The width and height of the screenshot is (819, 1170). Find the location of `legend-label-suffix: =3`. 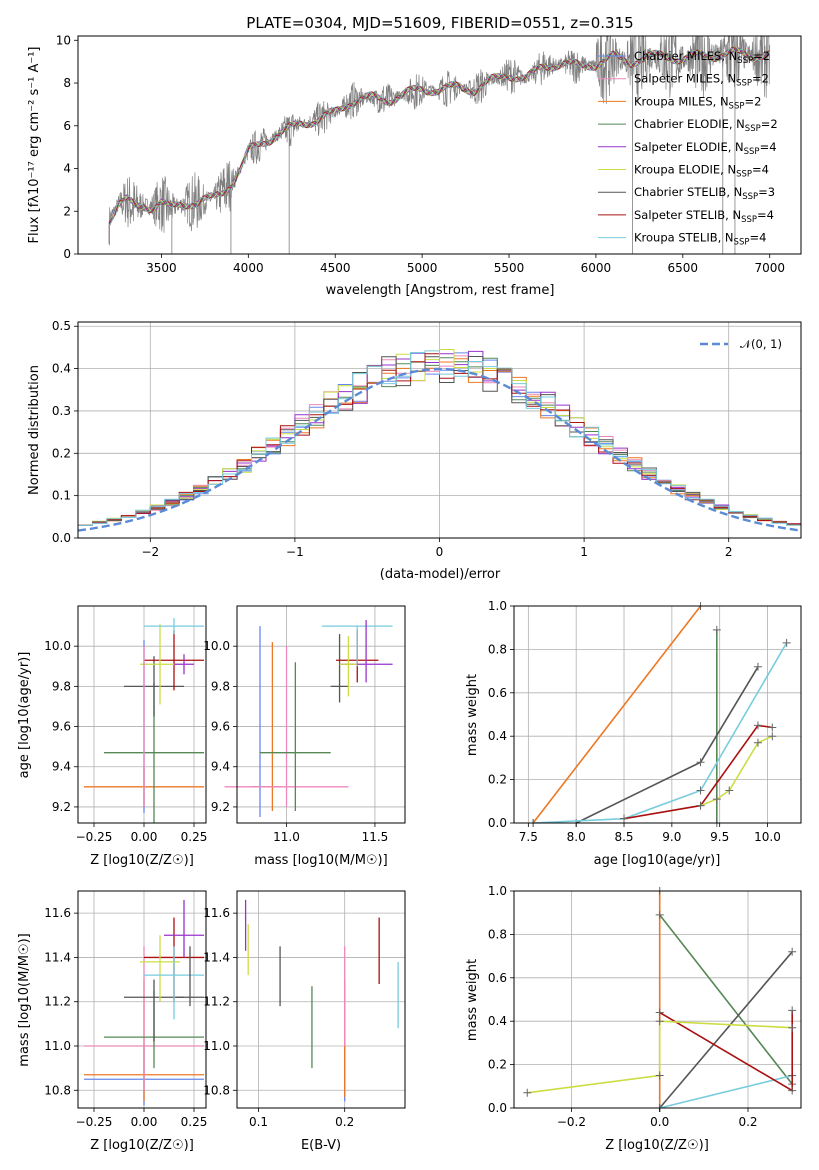

legend-label-suffix: =3 is located at coordinates (766, 192).